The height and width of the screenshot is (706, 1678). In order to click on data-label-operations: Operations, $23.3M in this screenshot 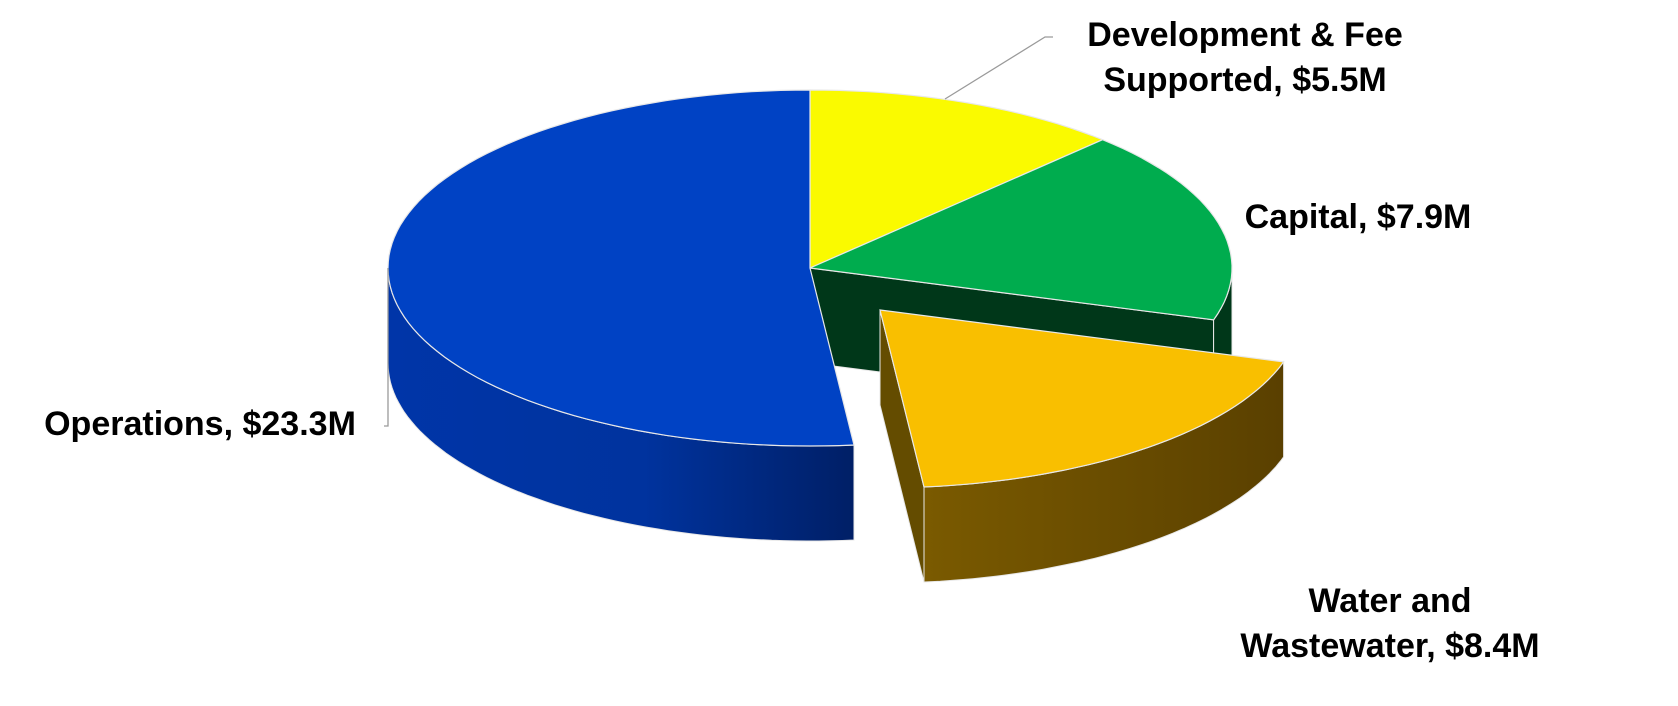, I will do `click(200, 424)`.